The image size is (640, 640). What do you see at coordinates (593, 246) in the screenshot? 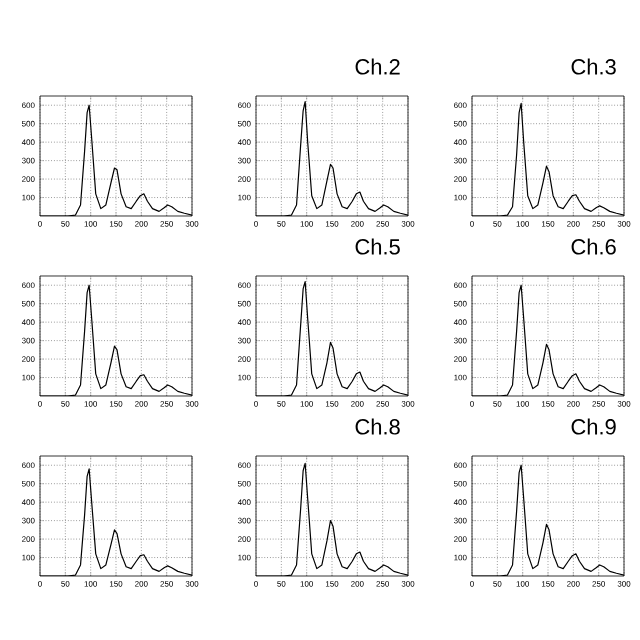
I see `chart-title: Ch.6` at bounding box center [593, 246].